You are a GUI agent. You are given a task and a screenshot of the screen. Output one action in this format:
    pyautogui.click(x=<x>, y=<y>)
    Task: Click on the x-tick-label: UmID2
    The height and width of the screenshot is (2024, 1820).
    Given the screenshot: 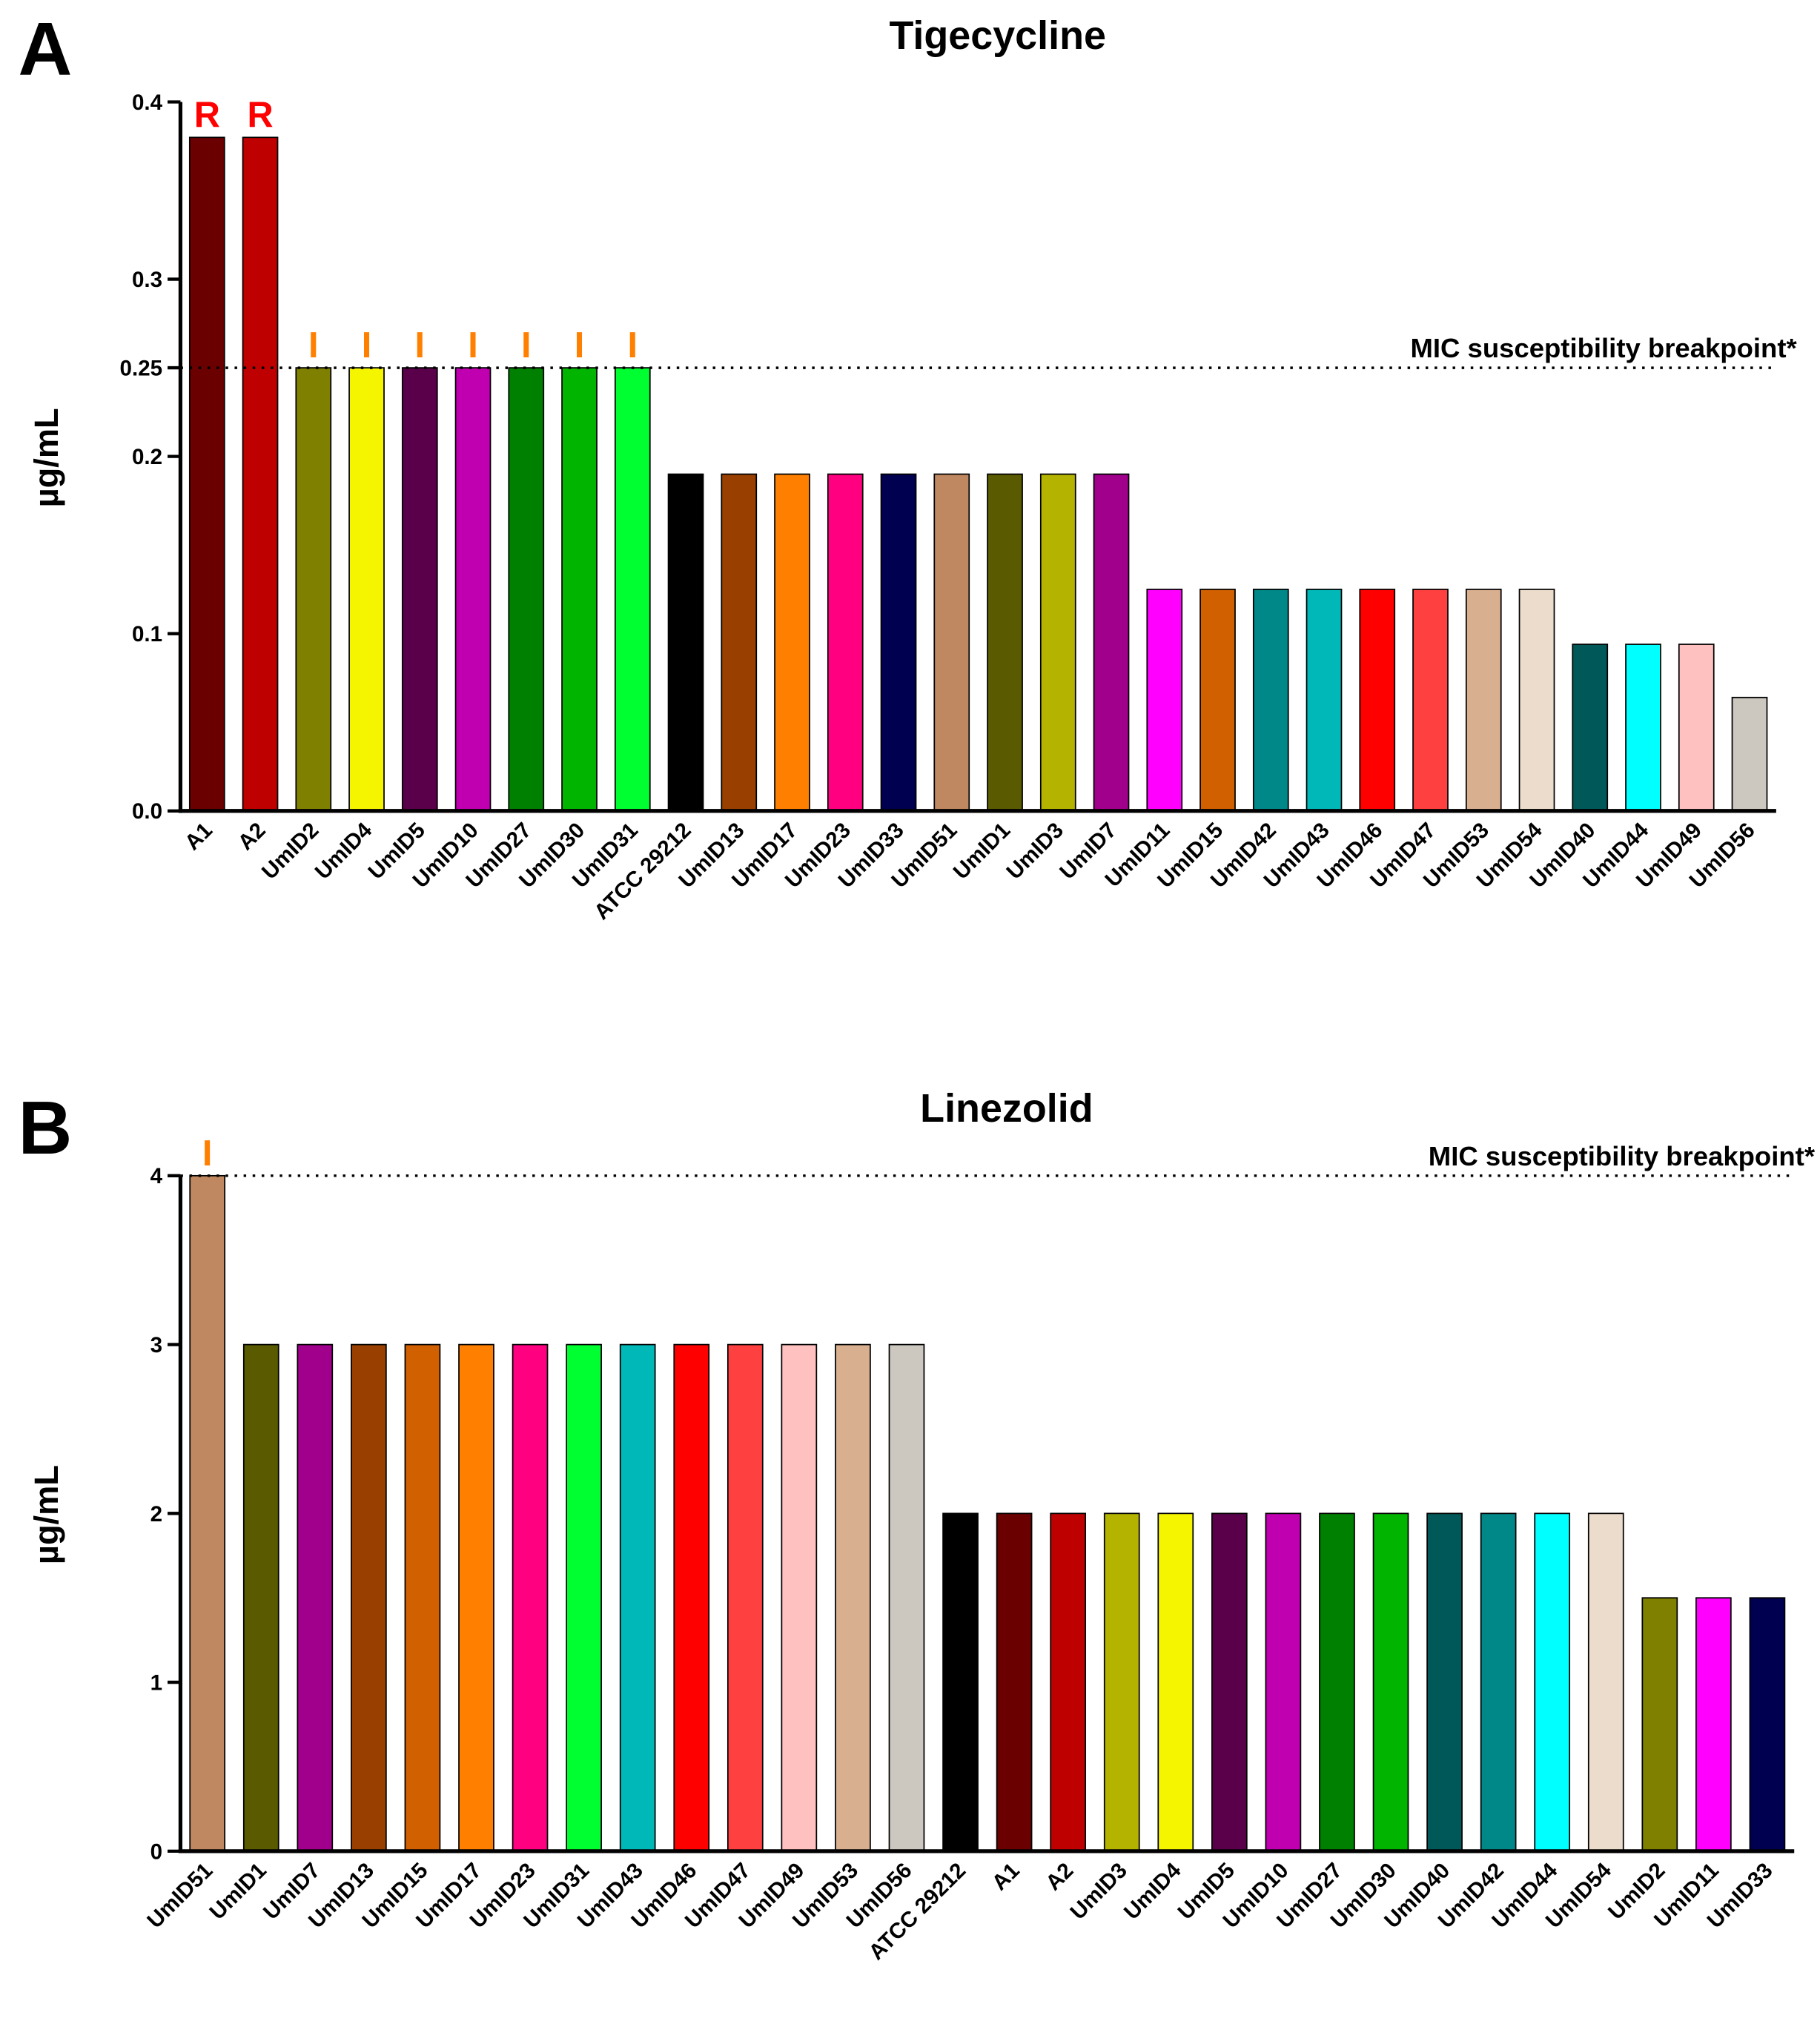 What is the action you would take?
    pyautogui.click(x=291, y=851)
    